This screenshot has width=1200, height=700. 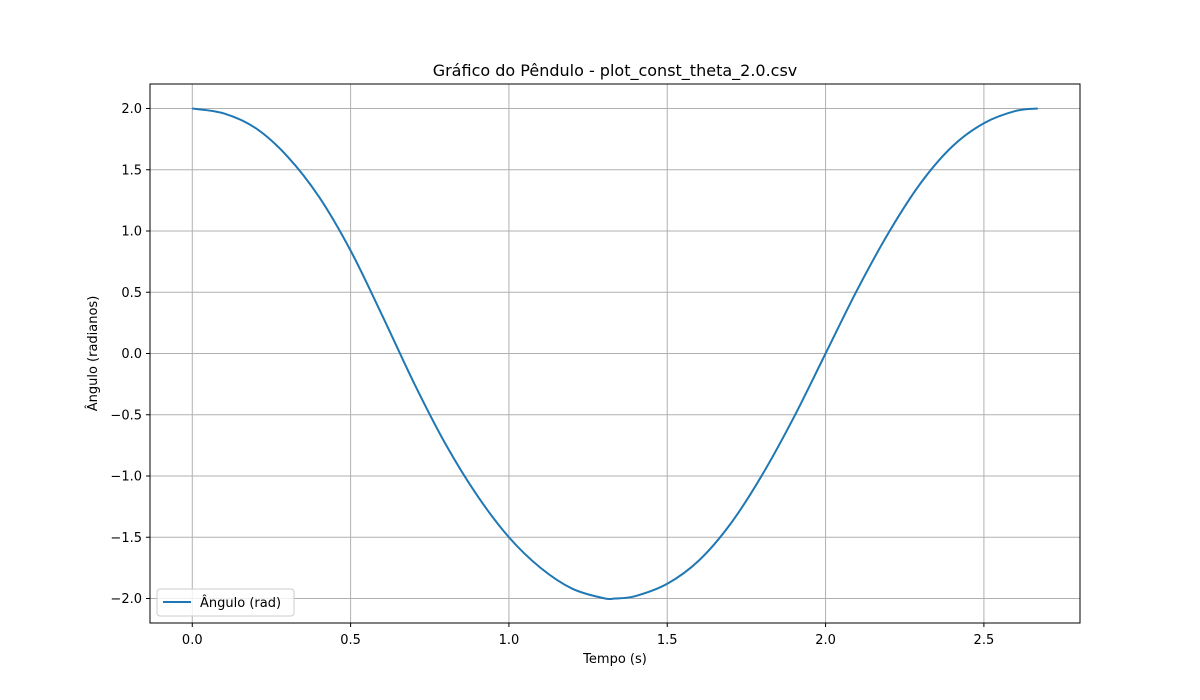 I want to click on x-tick-label: 1.5, so click(x=667, y=640).